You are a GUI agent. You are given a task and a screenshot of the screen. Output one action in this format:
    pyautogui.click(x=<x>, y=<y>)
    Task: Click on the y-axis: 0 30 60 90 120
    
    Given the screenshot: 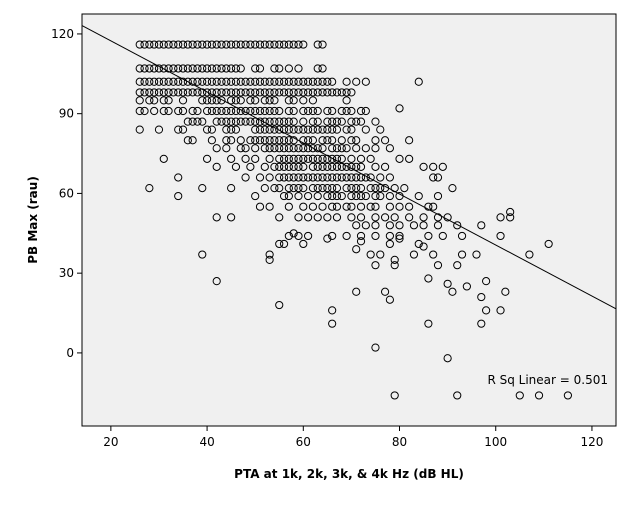 What is the action you would take?
    pyautogui.click(x=66, y=193)
    